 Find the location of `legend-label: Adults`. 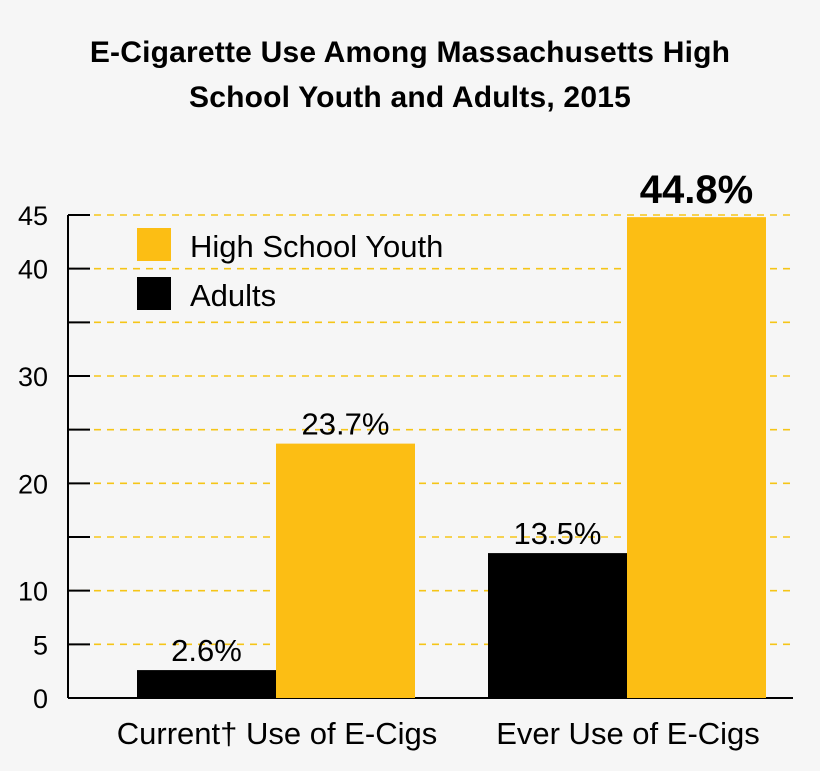

legend-label: Adults is located at coordinates (233, 295).